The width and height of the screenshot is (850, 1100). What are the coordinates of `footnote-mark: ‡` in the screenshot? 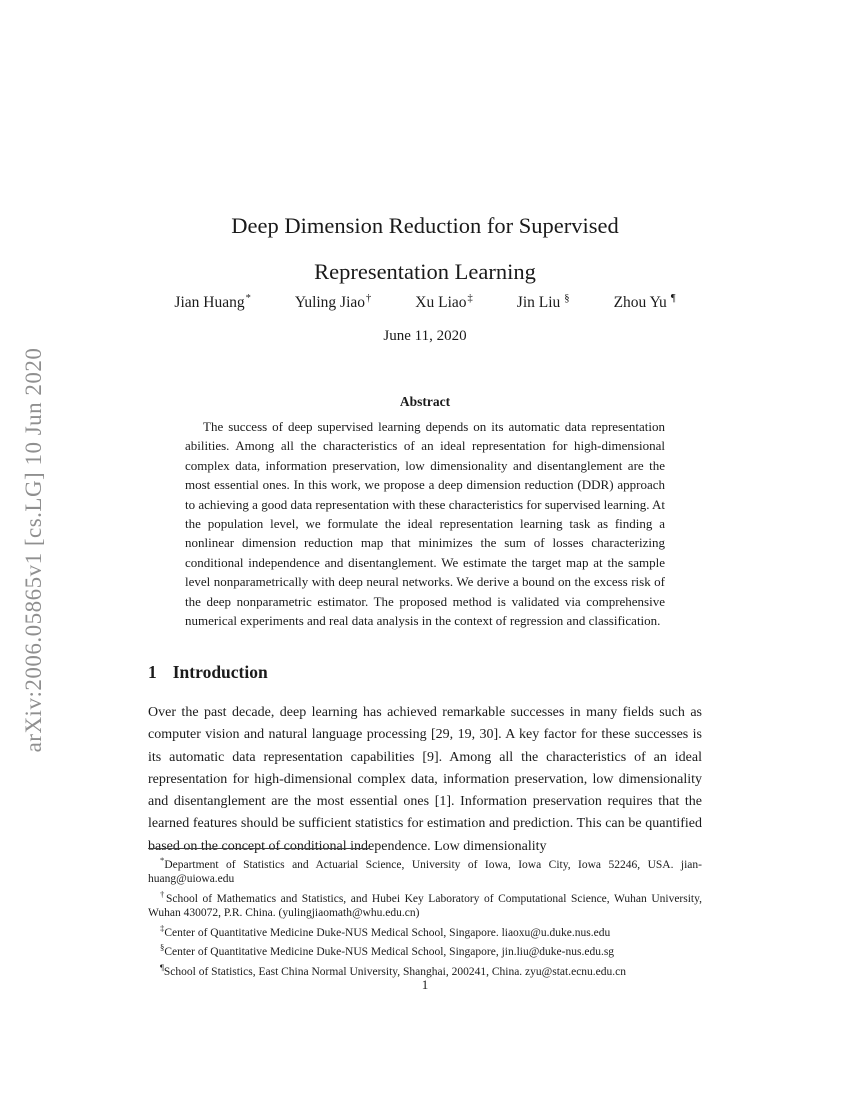 It's located at (162, 928).